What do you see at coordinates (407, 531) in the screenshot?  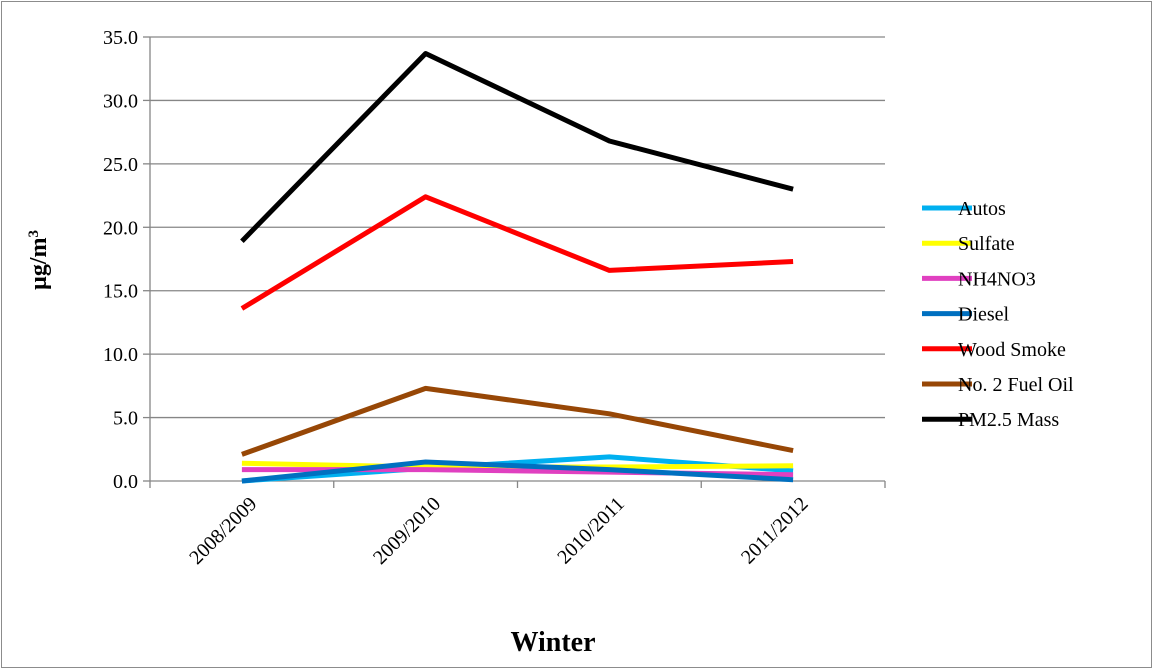 I see `x-tick-label: 2009/2010` at bounding box center [407, 531].